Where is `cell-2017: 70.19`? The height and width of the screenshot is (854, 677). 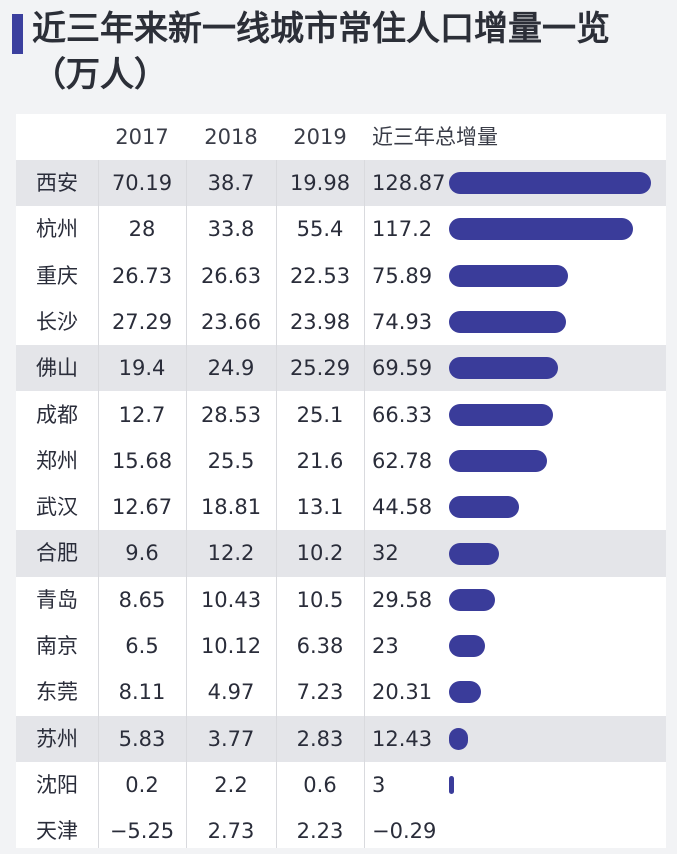
cell-2017: 70.19 is located at coordinates (142, 183).